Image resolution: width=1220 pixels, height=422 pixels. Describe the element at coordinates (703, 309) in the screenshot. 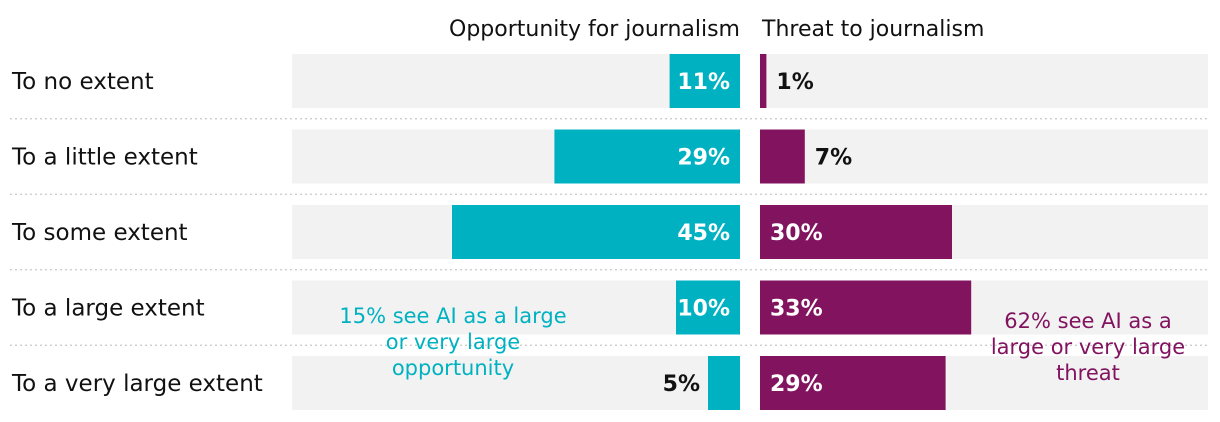

I see `value-label-opportunity-for-journalism-to-a-large-extent: 10%` at that location.